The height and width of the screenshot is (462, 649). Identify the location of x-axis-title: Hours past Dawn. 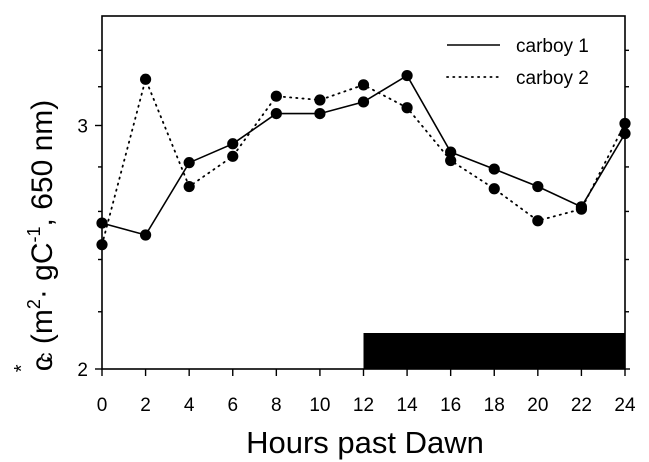
(365, 442).